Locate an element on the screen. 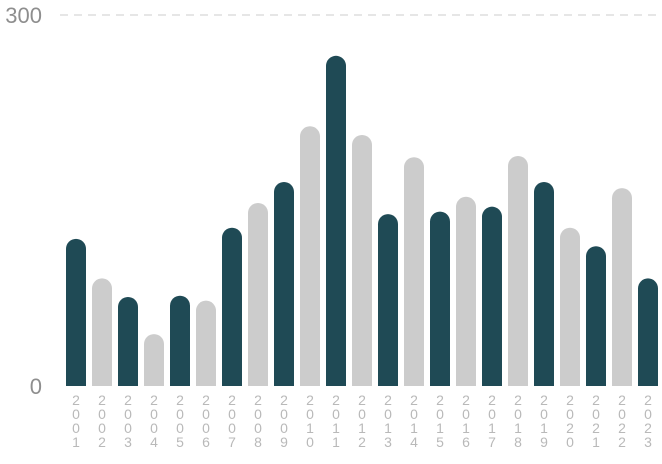 This screenshot has height=464, width=662. bar-2018 is located at coordinates (518, 270).